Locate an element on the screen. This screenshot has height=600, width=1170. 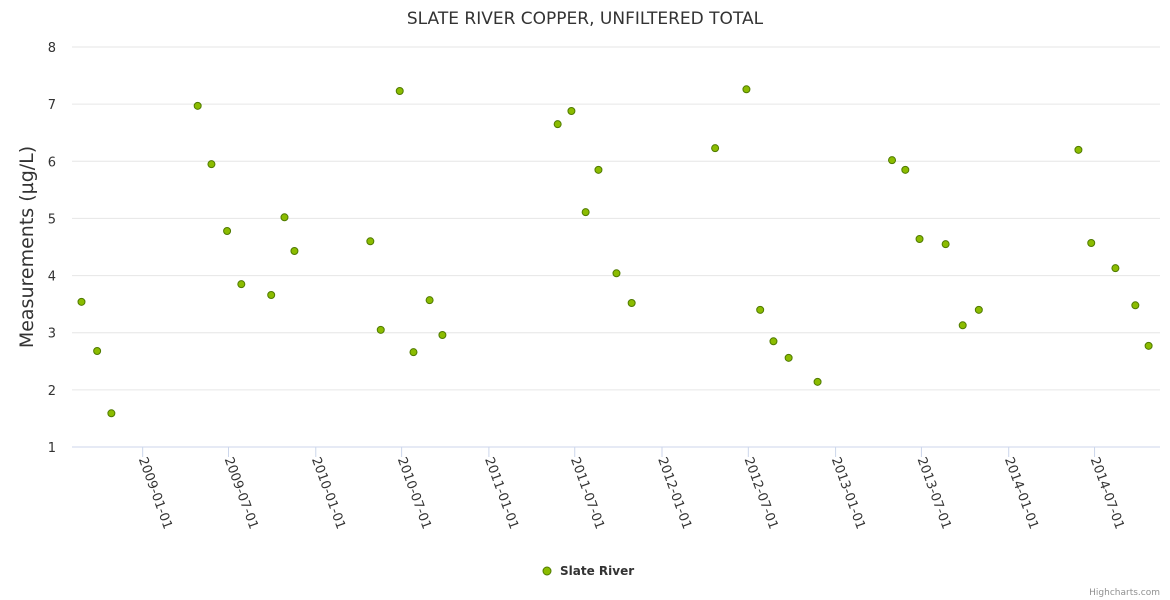
legend-label: Slate River is located at coordinates (597, 571).